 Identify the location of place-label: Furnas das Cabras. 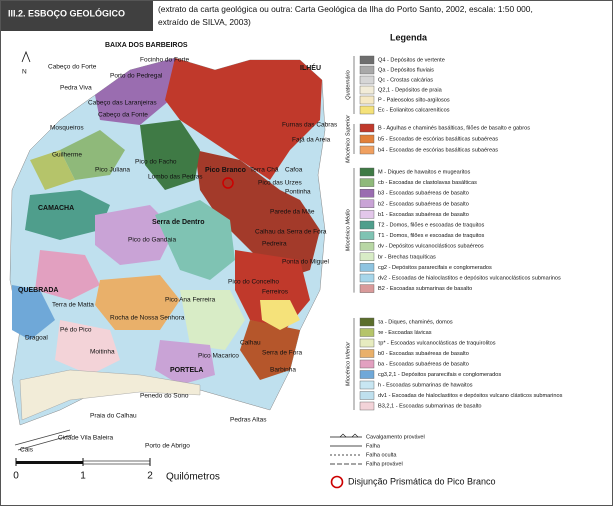
(310, 125).